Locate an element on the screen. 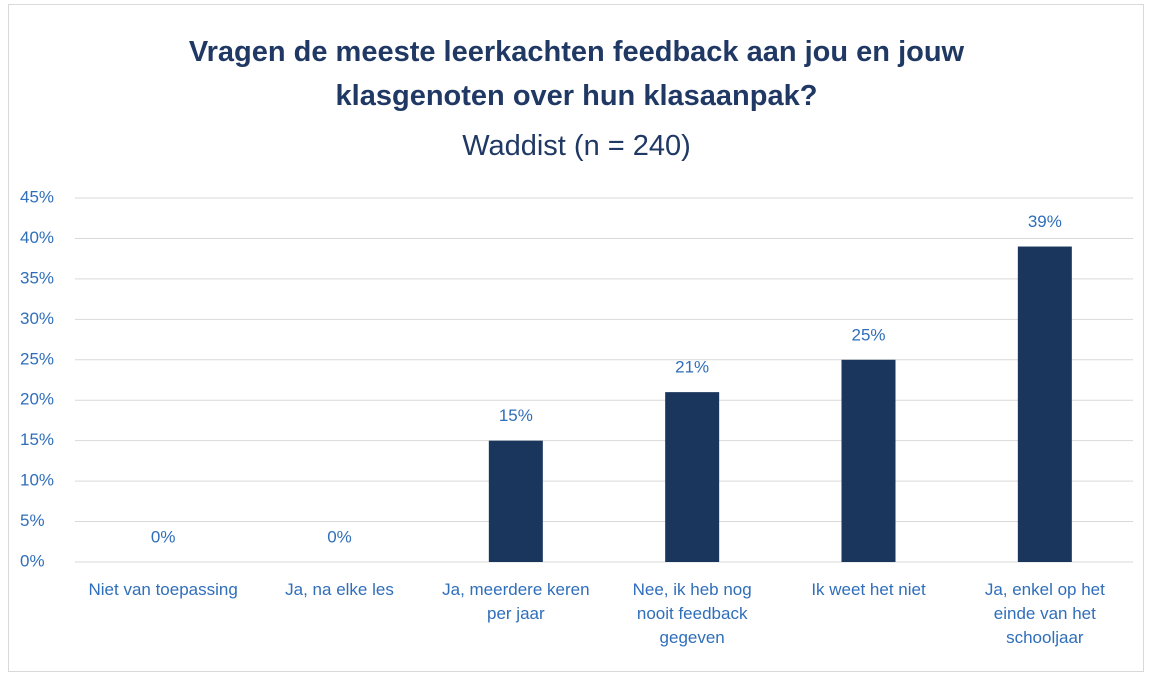  y-tick-label: 35% is located at coordinates (37, 277).